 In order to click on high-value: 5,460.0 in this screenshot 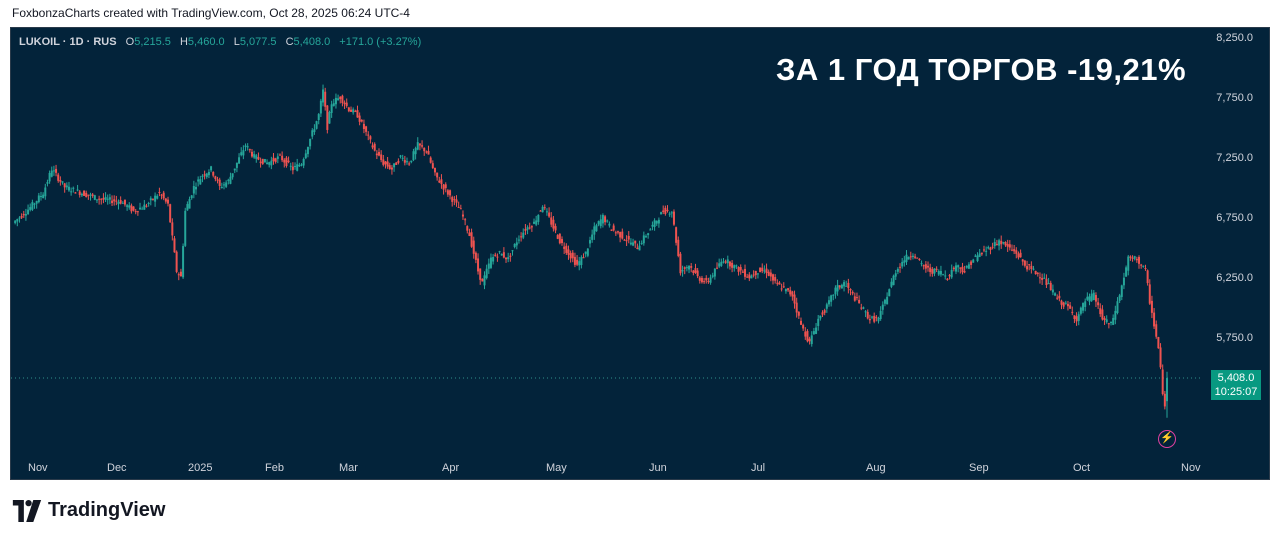, I will do `click(206, 42)`.